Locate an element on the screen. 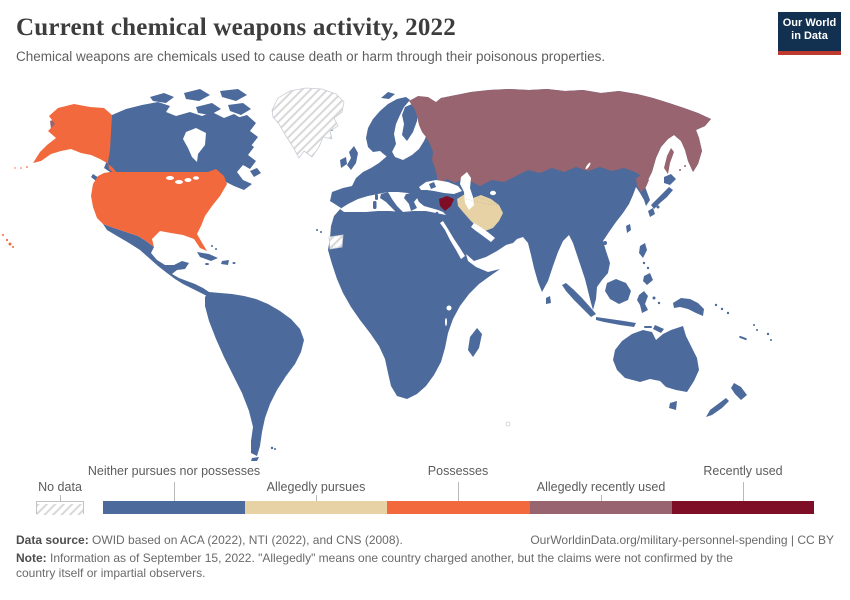  country-new-guinea is located at coordinates (688, 307).